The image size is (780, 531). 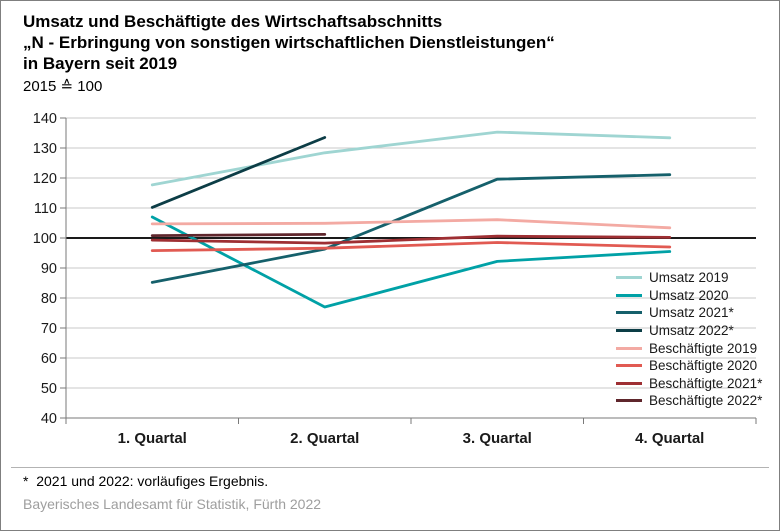 I want to click on chart-subtitle: 2015 ≙ 100, so click(x=63, y=86).